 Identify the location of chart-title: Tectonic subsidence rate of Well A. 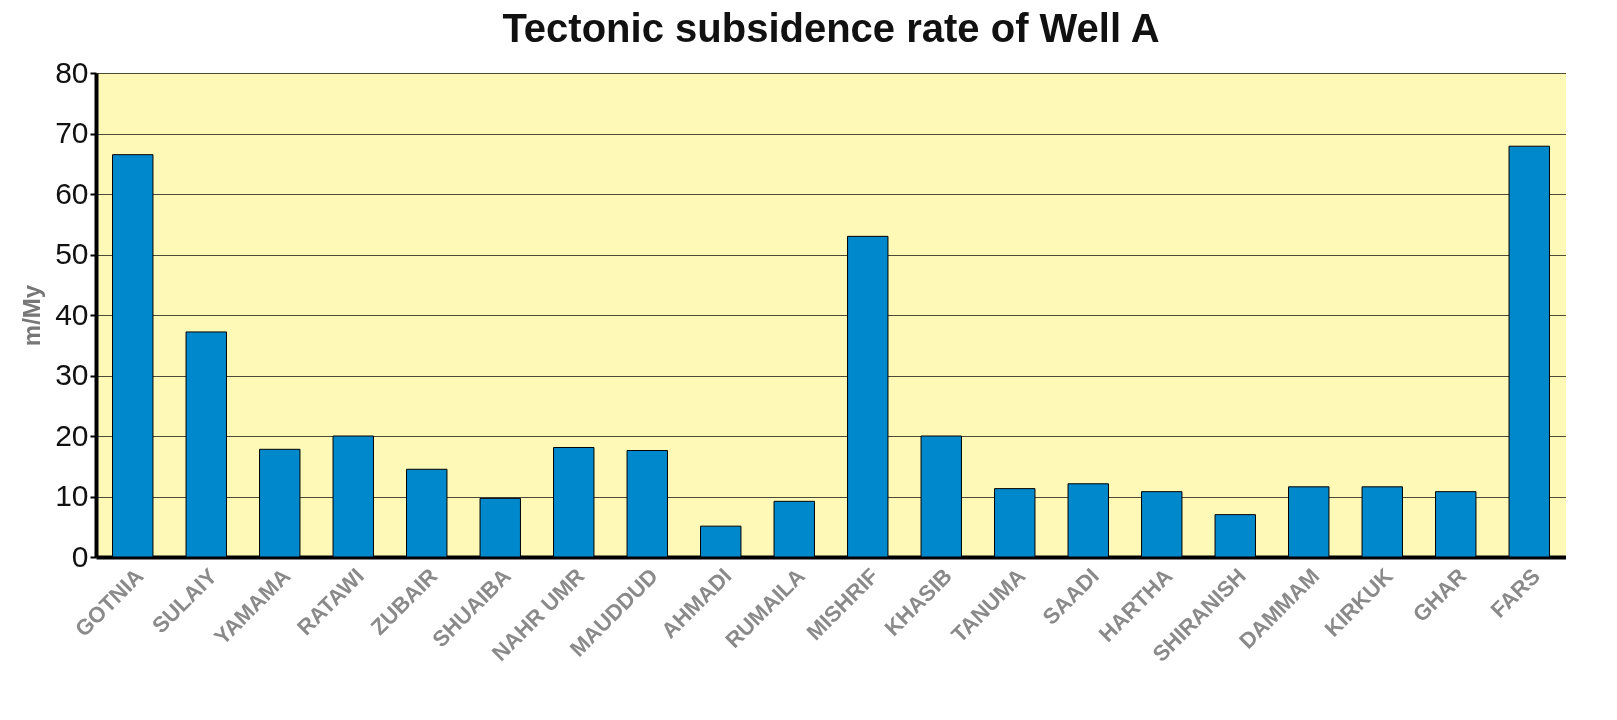
(831, 28).